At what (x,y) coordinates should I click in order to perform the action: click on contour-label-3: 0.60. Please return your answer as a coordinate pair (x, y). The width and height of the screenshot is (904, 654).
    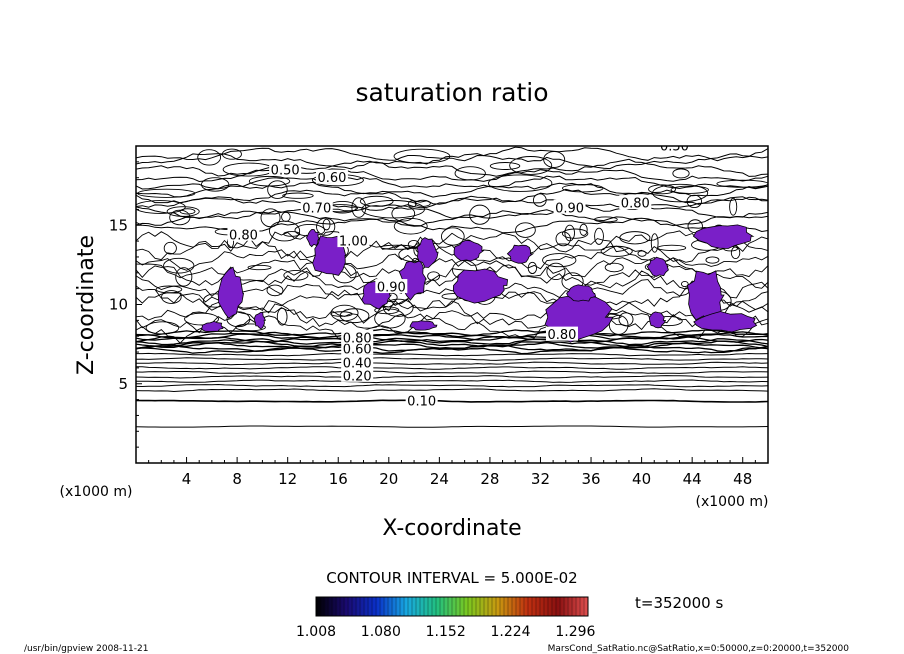
    Looking at the image, I should click on (357, 349).